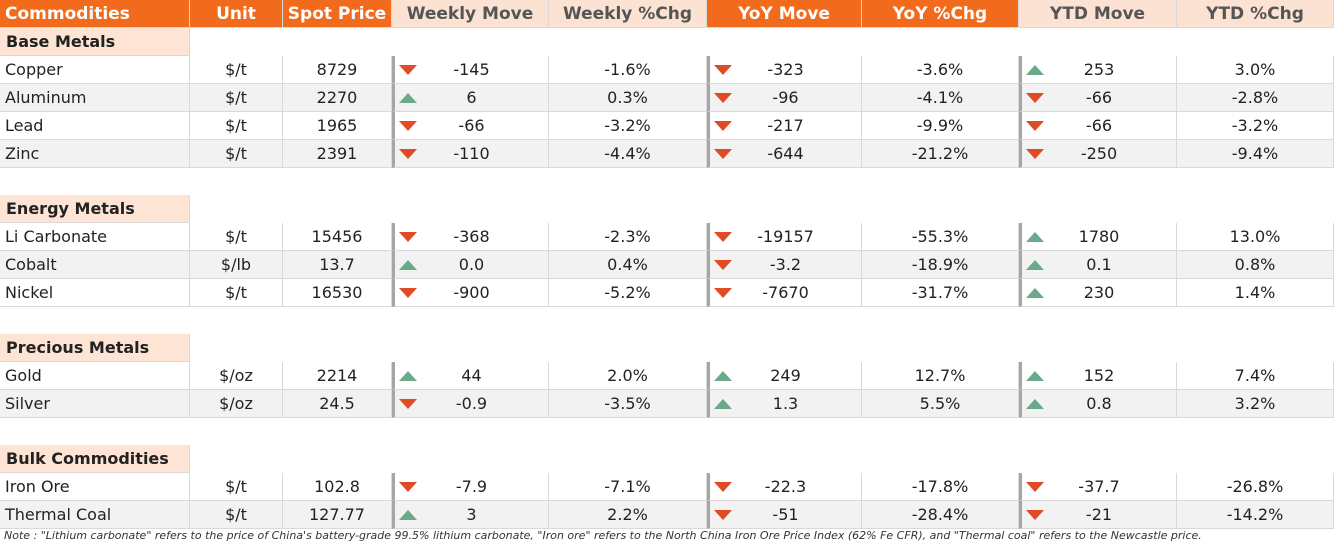 The image size is (1336, 550). What do you see at coordinates (784, 515) in the screenshot?
I see `cell: -51` at bounding box center [784, 515].